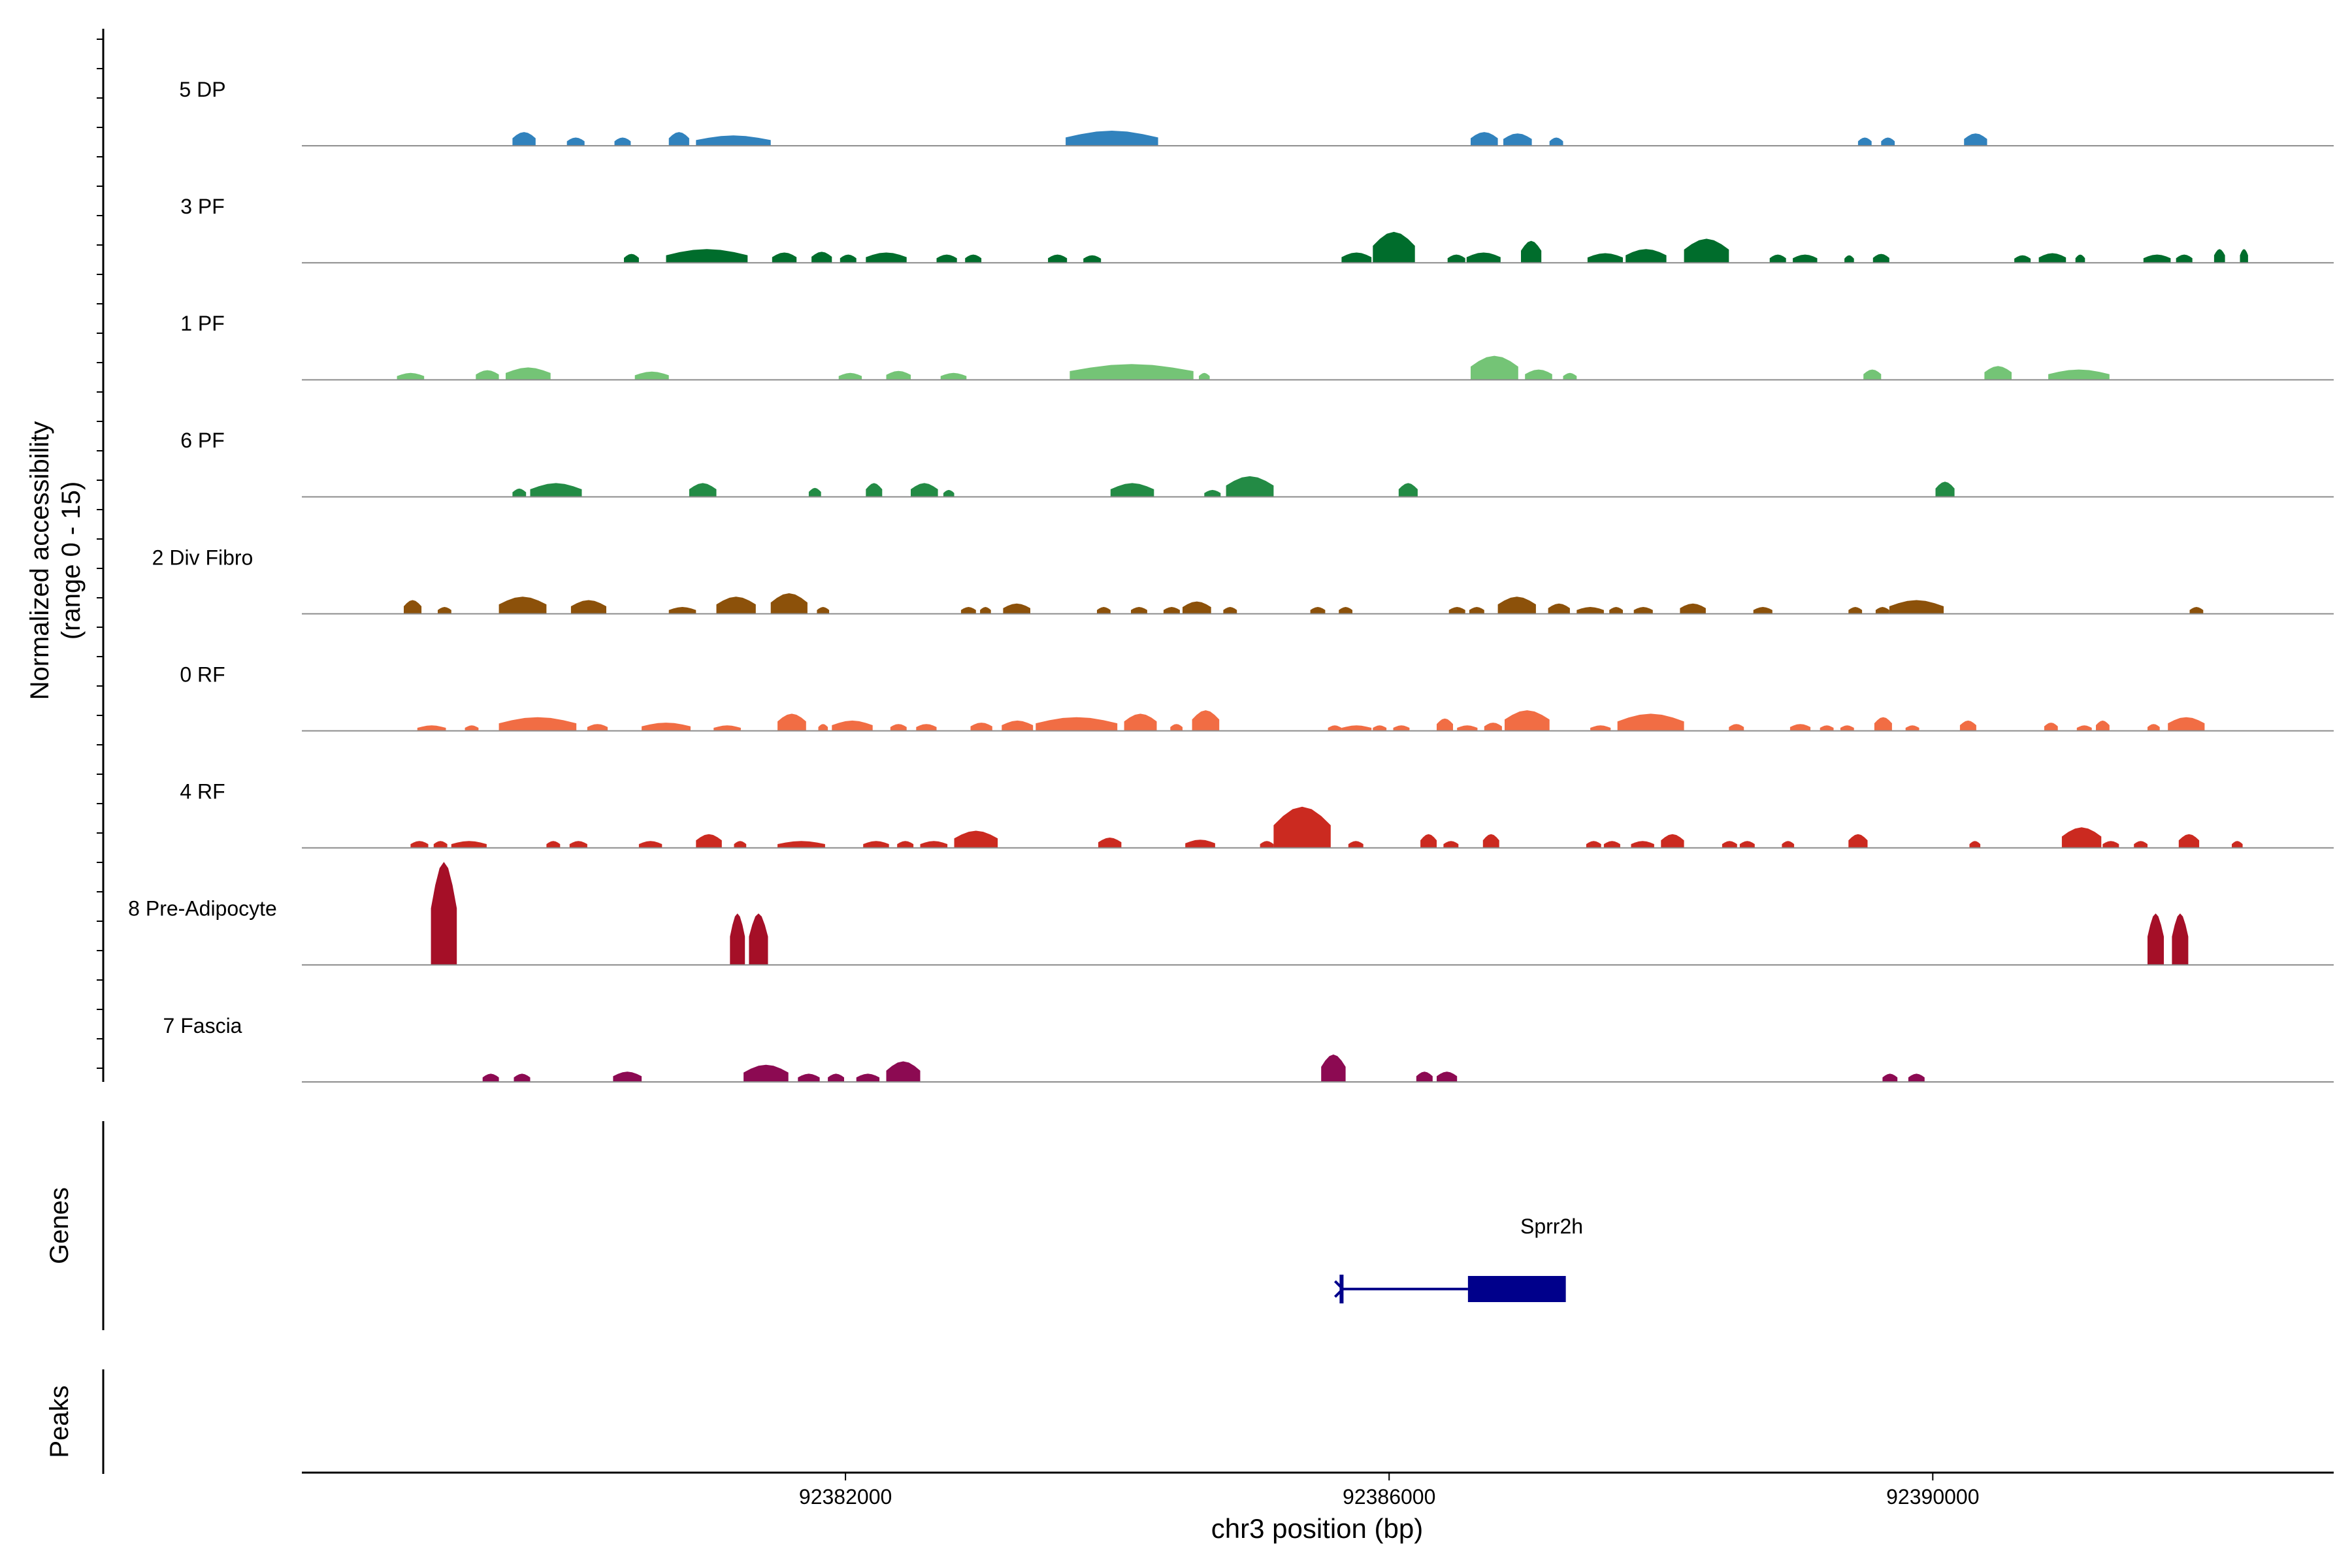 The image size is (2352, 1568). I want to click on gene-track: Sprr2h, so click(1458, 1259).